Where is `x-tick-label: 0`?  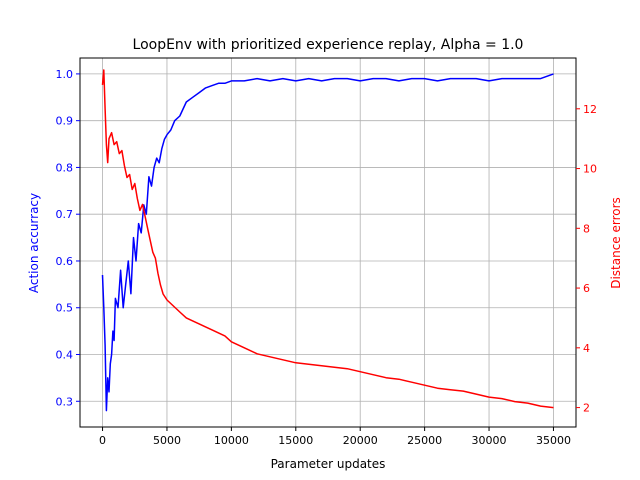 x-tick-label: 0 is located at coordinates (102, 440).